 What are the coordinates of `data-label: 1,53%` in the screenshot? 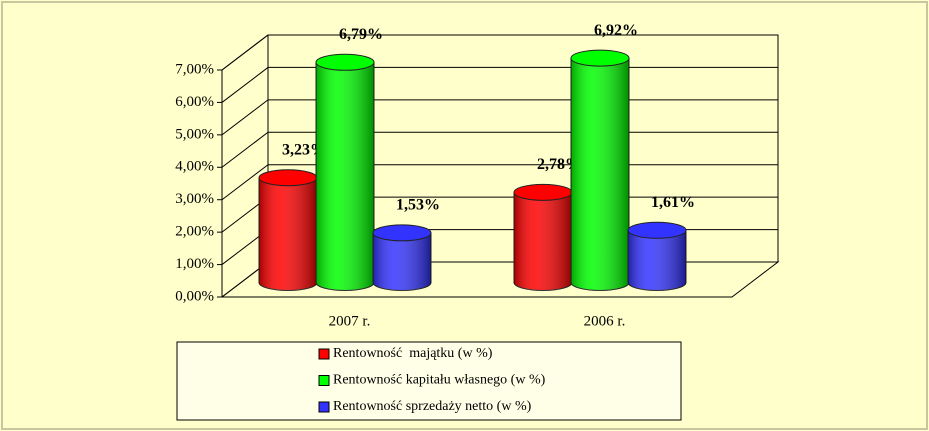 It's located at (418, 205).